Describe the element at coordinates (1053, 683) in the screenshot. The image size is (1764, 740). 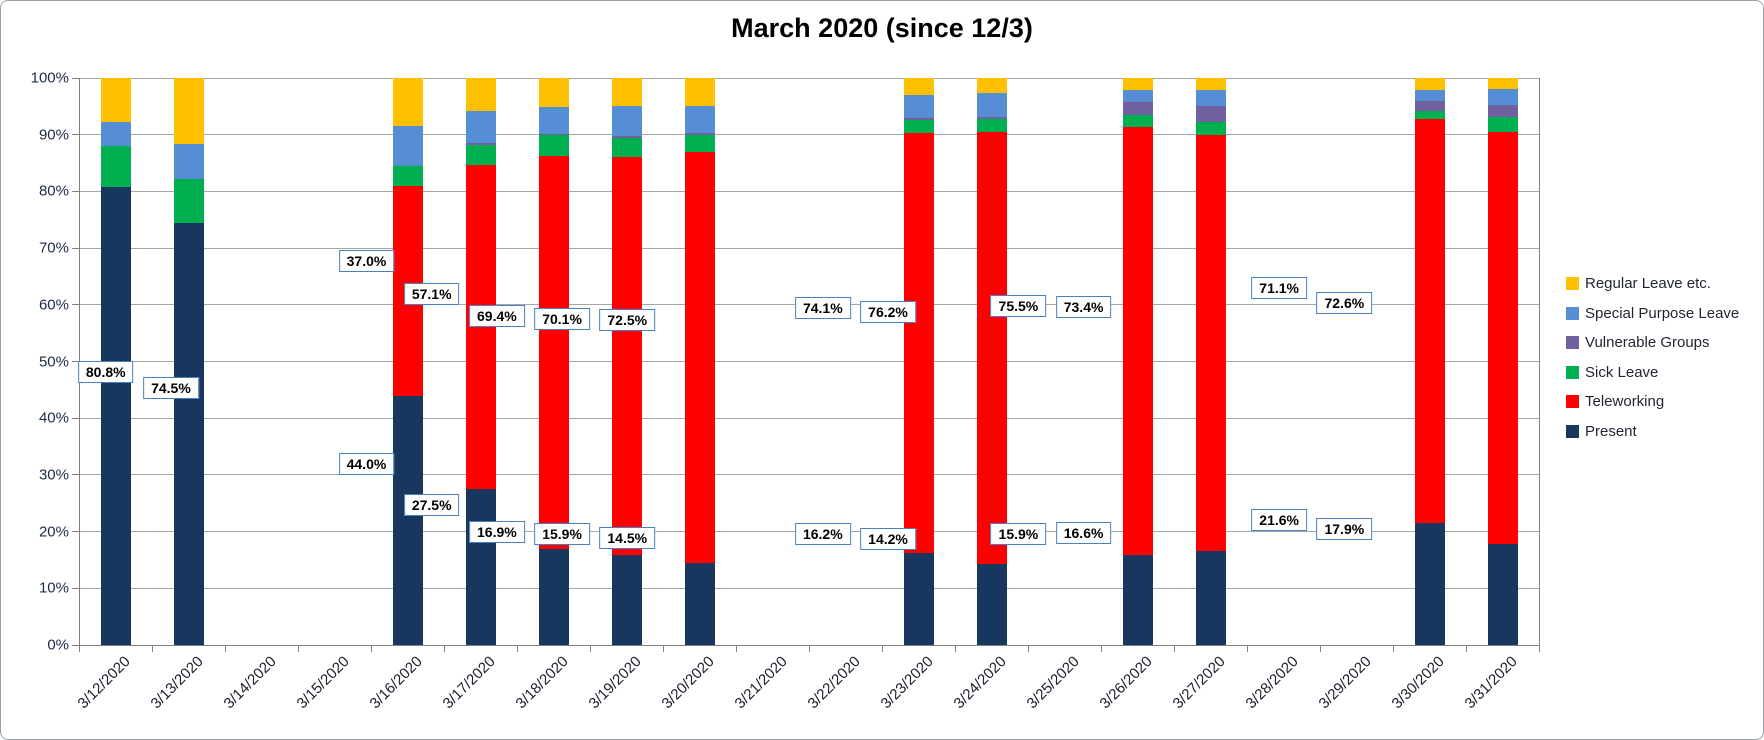
I see `x-axis-date-label: 3/25/2020` at that location.